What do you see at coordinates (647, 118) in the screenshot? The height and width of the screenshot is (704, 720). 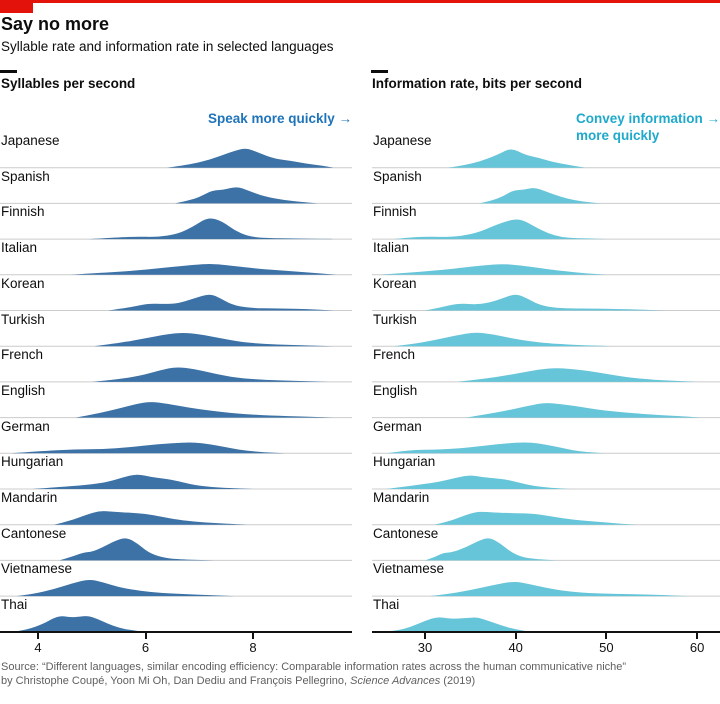 I see `annotation-right-line1: Convey information →` at bounding box center [647, 118].